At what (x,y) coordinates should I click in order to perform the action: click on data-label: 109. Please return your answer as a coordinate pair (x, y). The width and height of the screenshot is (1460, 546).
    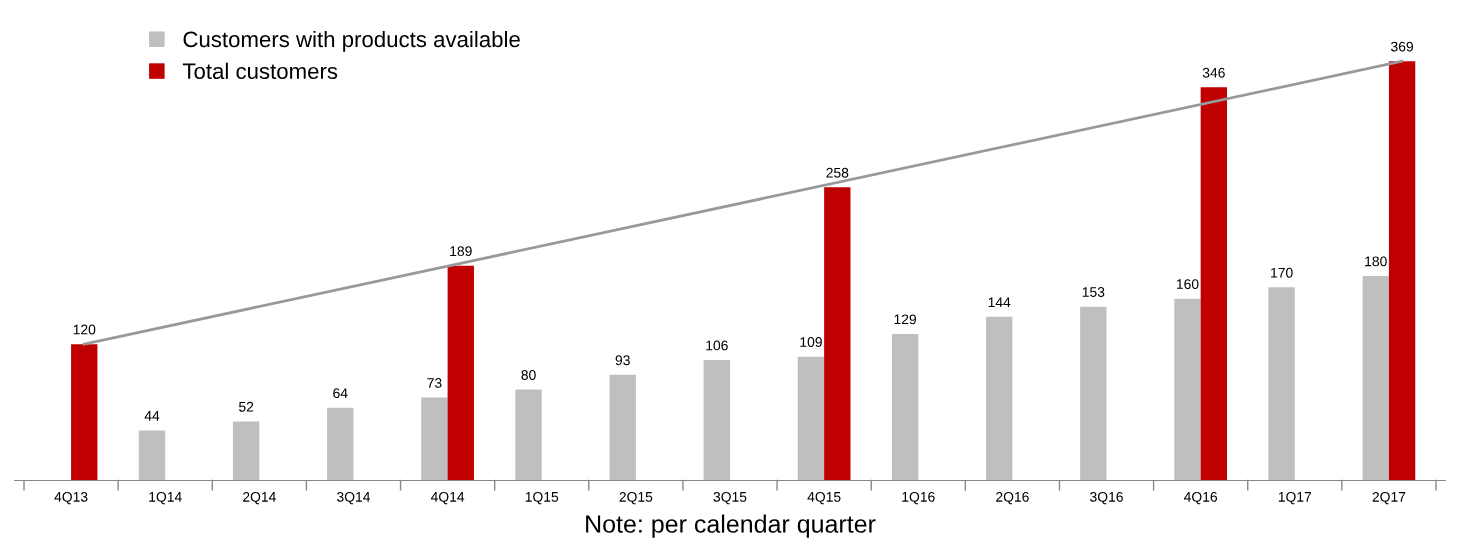
    Looking at the image, I should click on (811, 342).